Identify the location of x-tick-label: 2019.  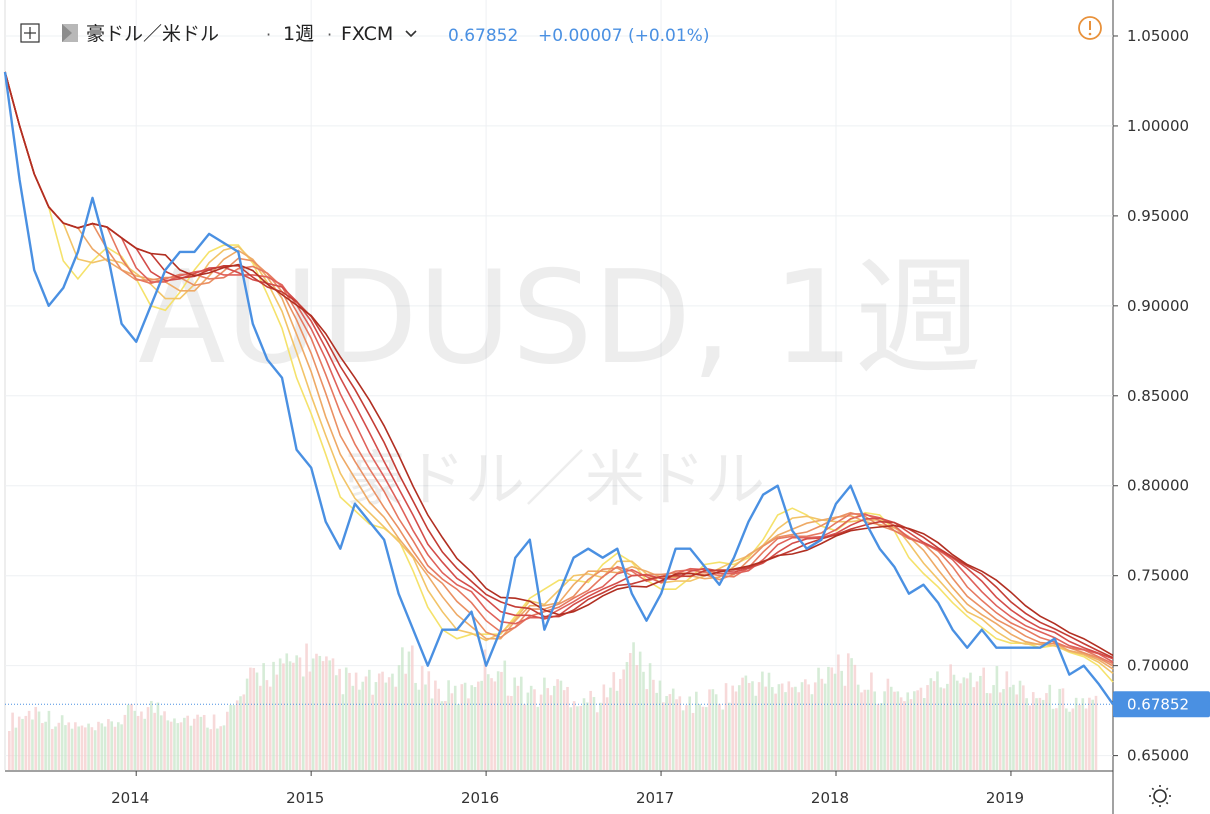
(1005, 798).